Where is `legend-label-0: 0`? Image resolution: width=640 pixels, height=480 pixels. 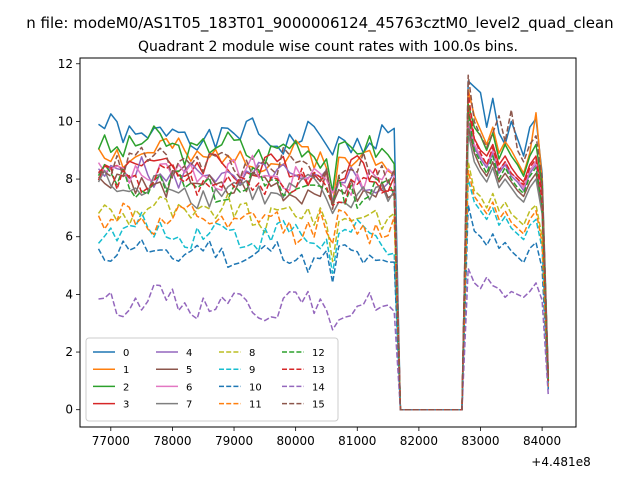 legend-label-0: 0 is located at coordinates (126, 353).